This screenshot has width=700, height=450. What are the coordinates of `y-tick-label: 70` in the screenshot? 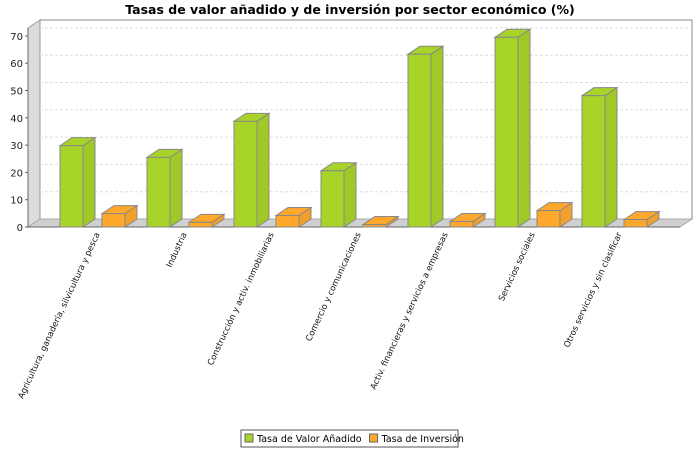 It's located at (16, 37).